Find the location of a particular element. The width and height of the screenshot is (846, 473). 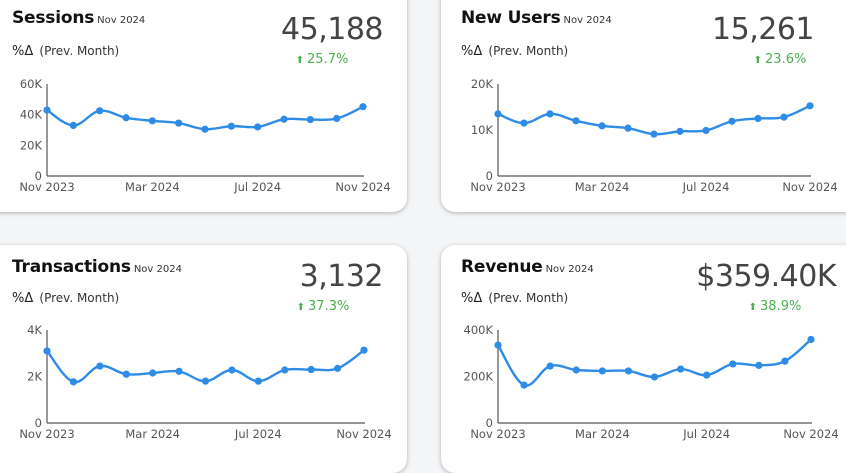

y-tick-label: 40K is located at coordinates (31, 115).